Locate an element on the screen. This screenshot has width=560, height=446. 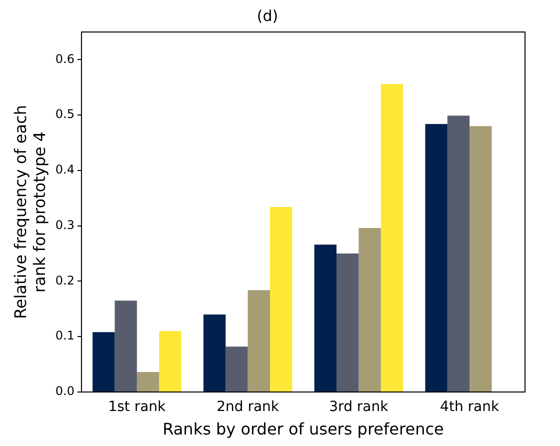
y-tick-label: 0.5 is located at coordinates (64, 114).